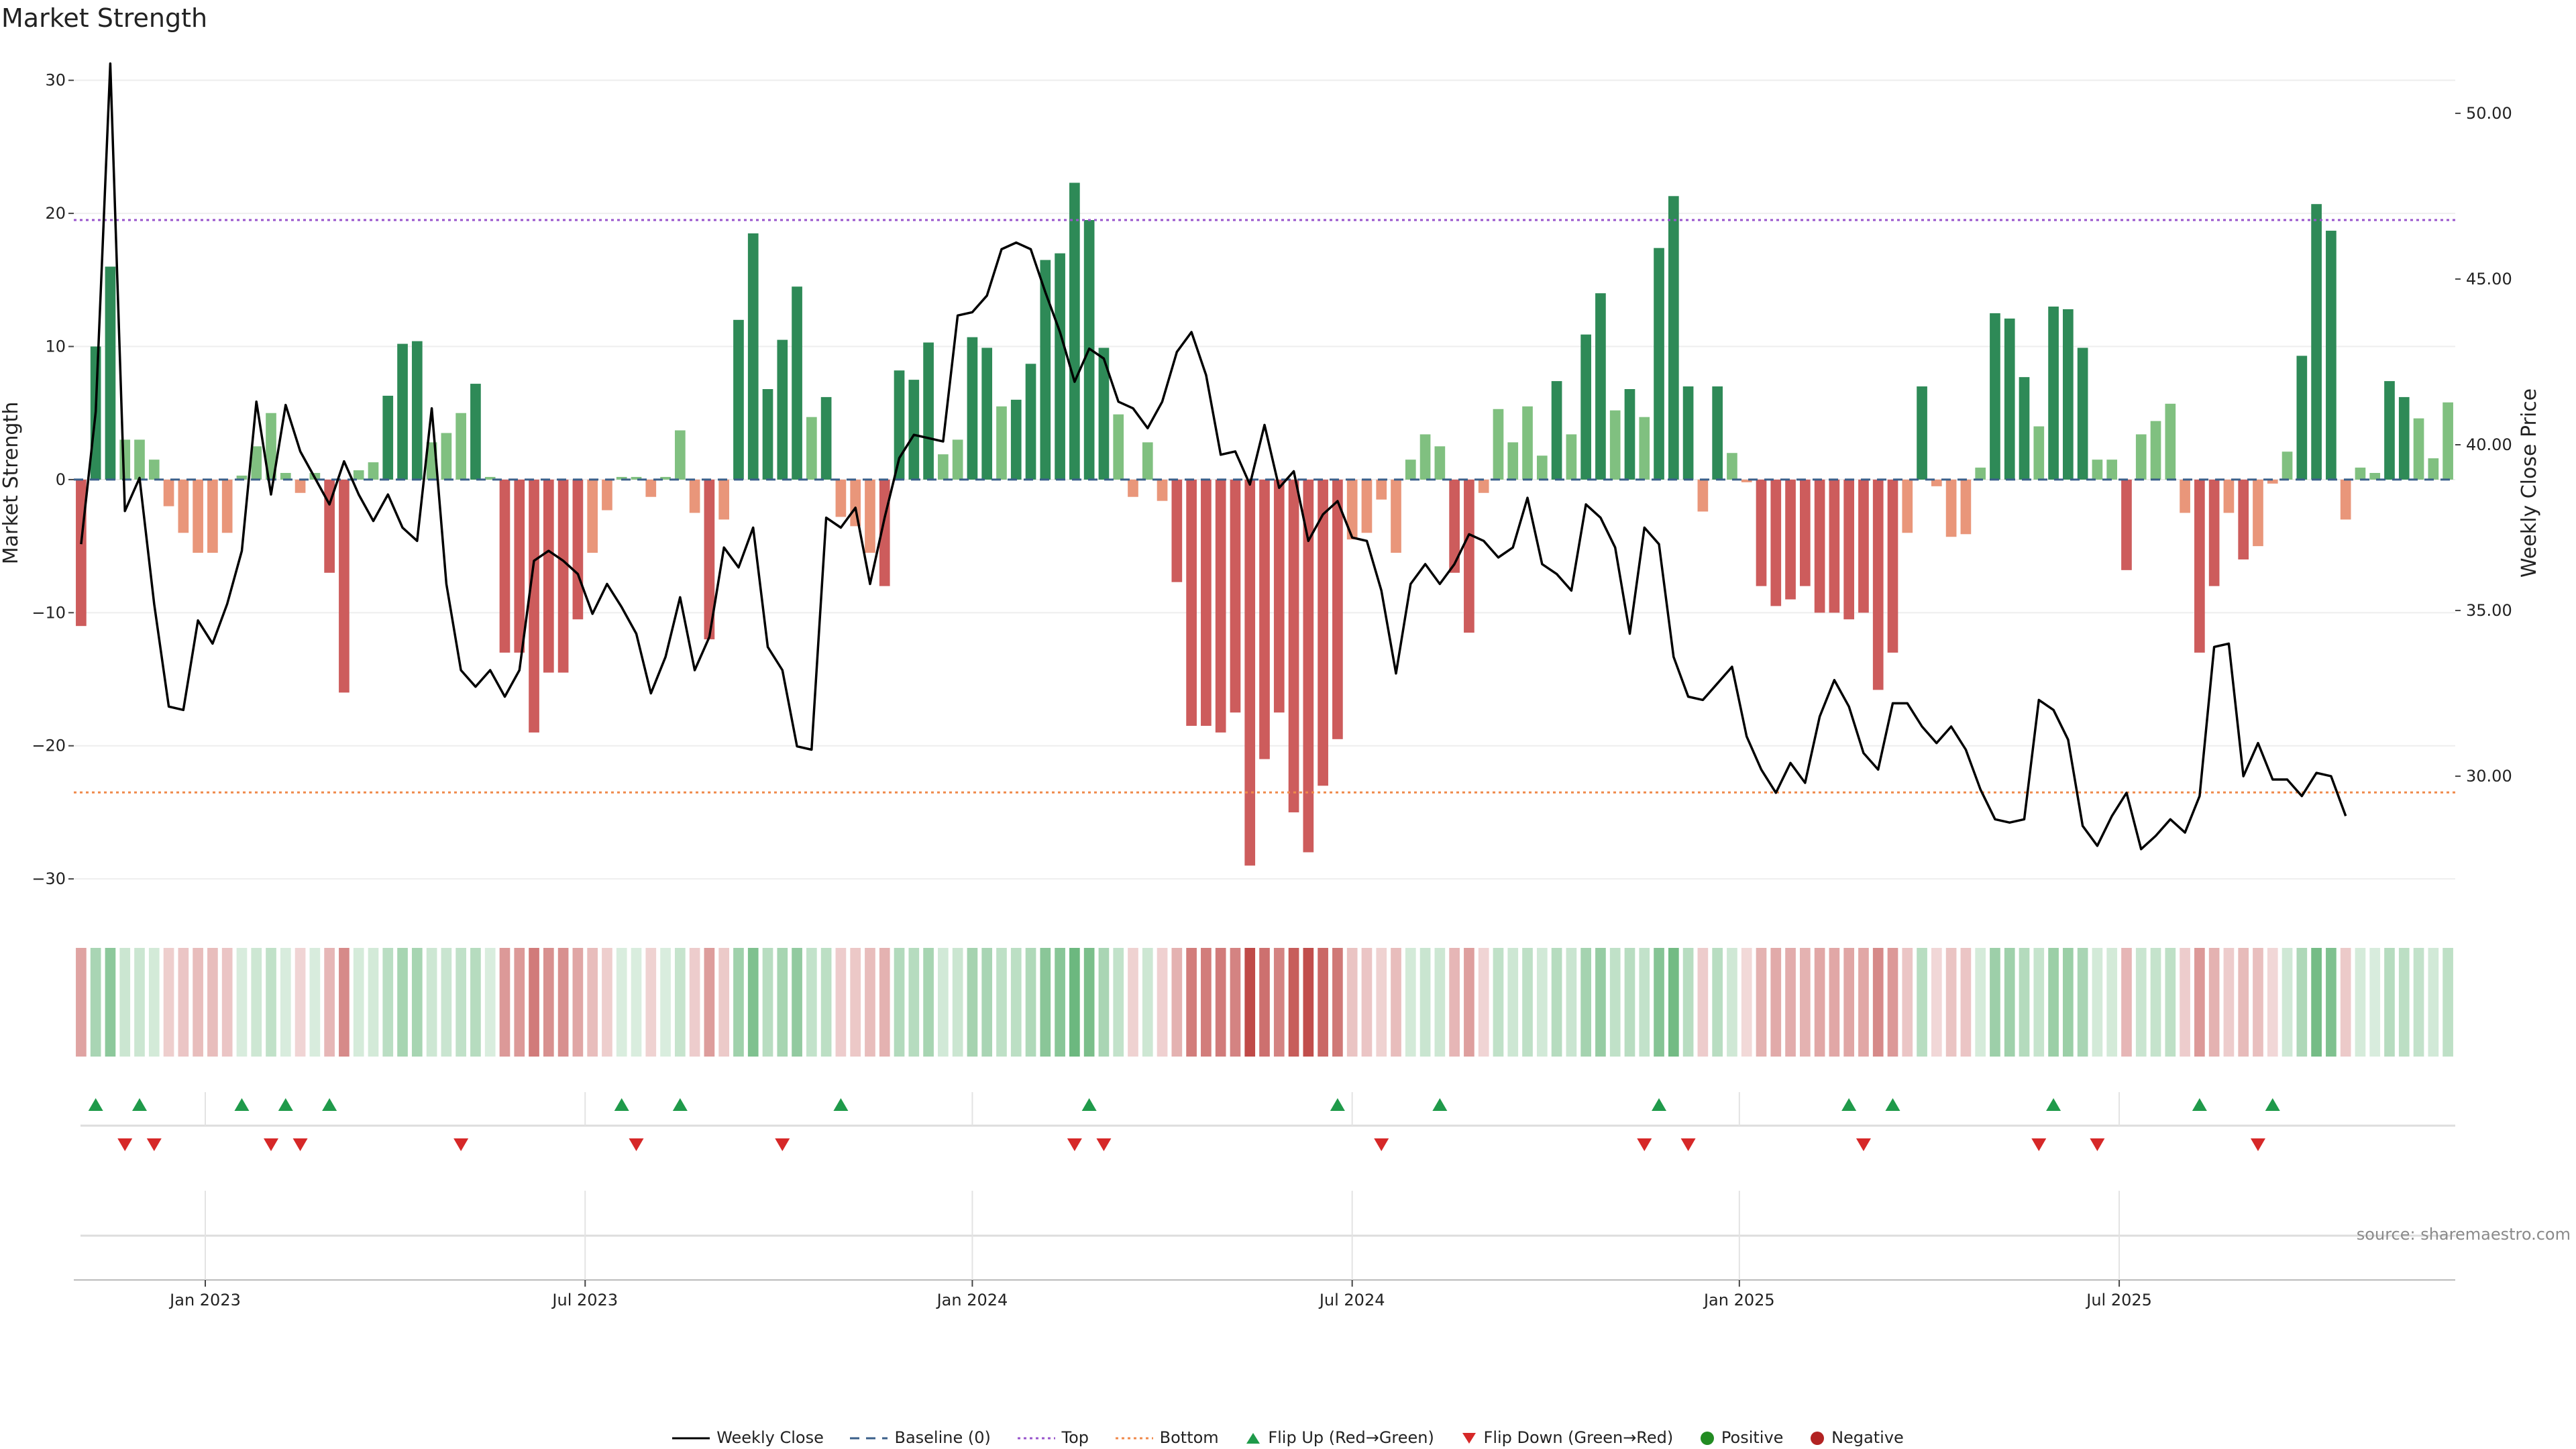 This screenshot has height=1449, width=2576. What do you see at coordinates (1264, 1002) in the screenshot?
I see `strength-heatmap-strip` at bounding box center [1264, 1002].